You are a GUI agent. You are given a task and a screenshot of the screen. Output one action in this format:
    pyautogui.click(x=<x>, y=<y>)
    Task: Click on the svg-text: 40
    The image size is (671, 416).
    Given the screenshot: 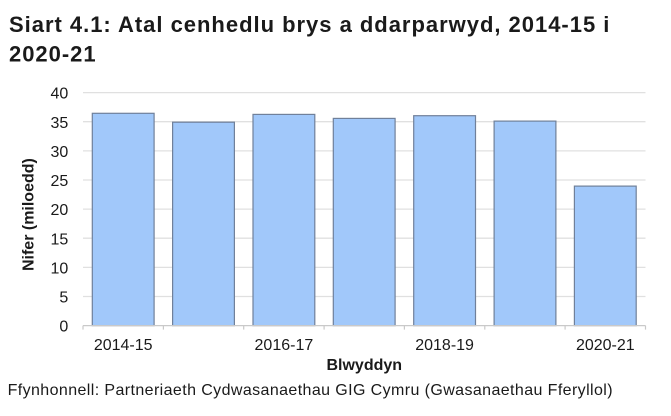 What is the action you would take?
    pyautogui.click(x=60, y=94)
    